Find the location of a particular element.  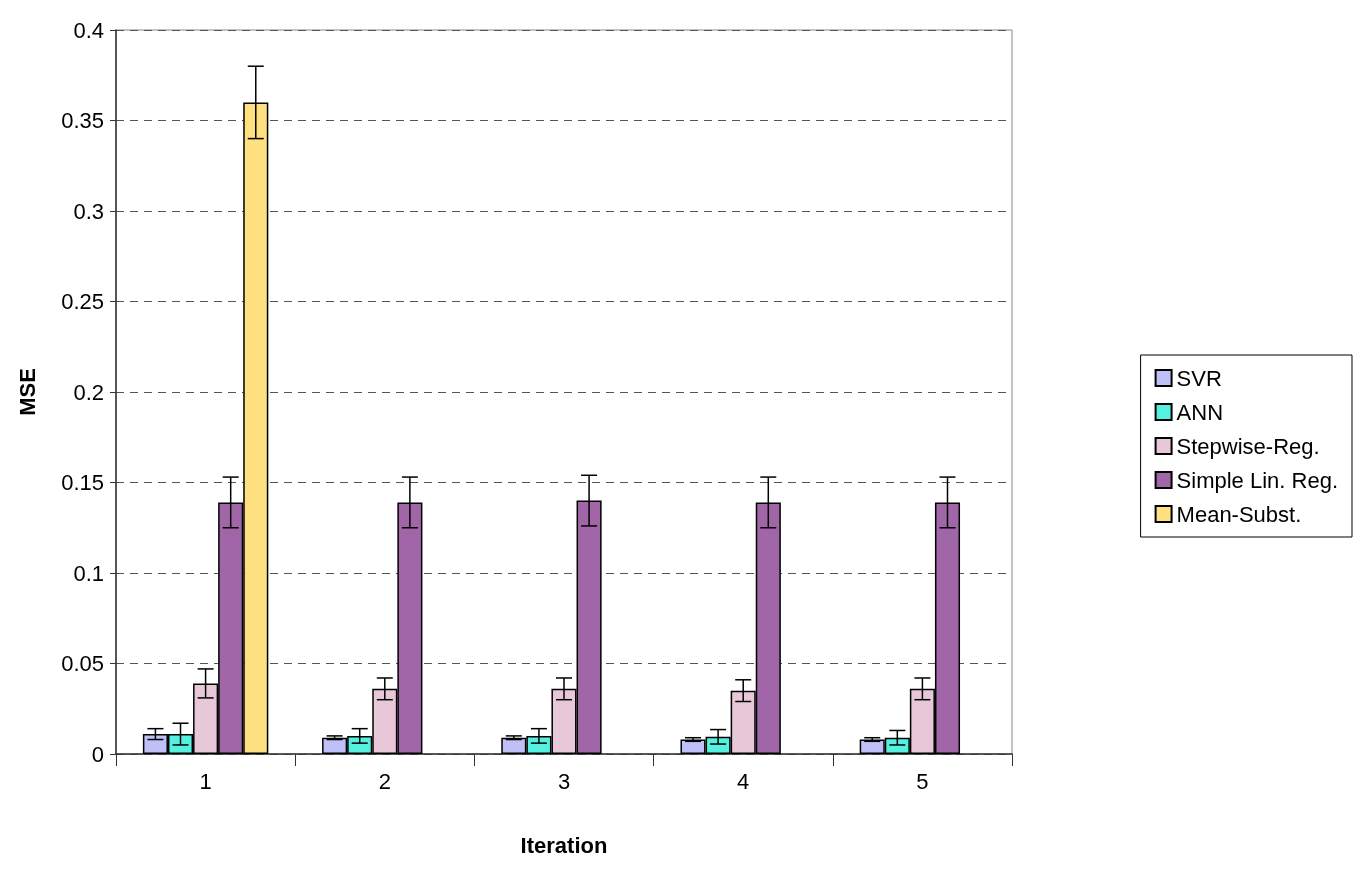

y-tick-label: 0.05 is located at coordinates (82, 663).